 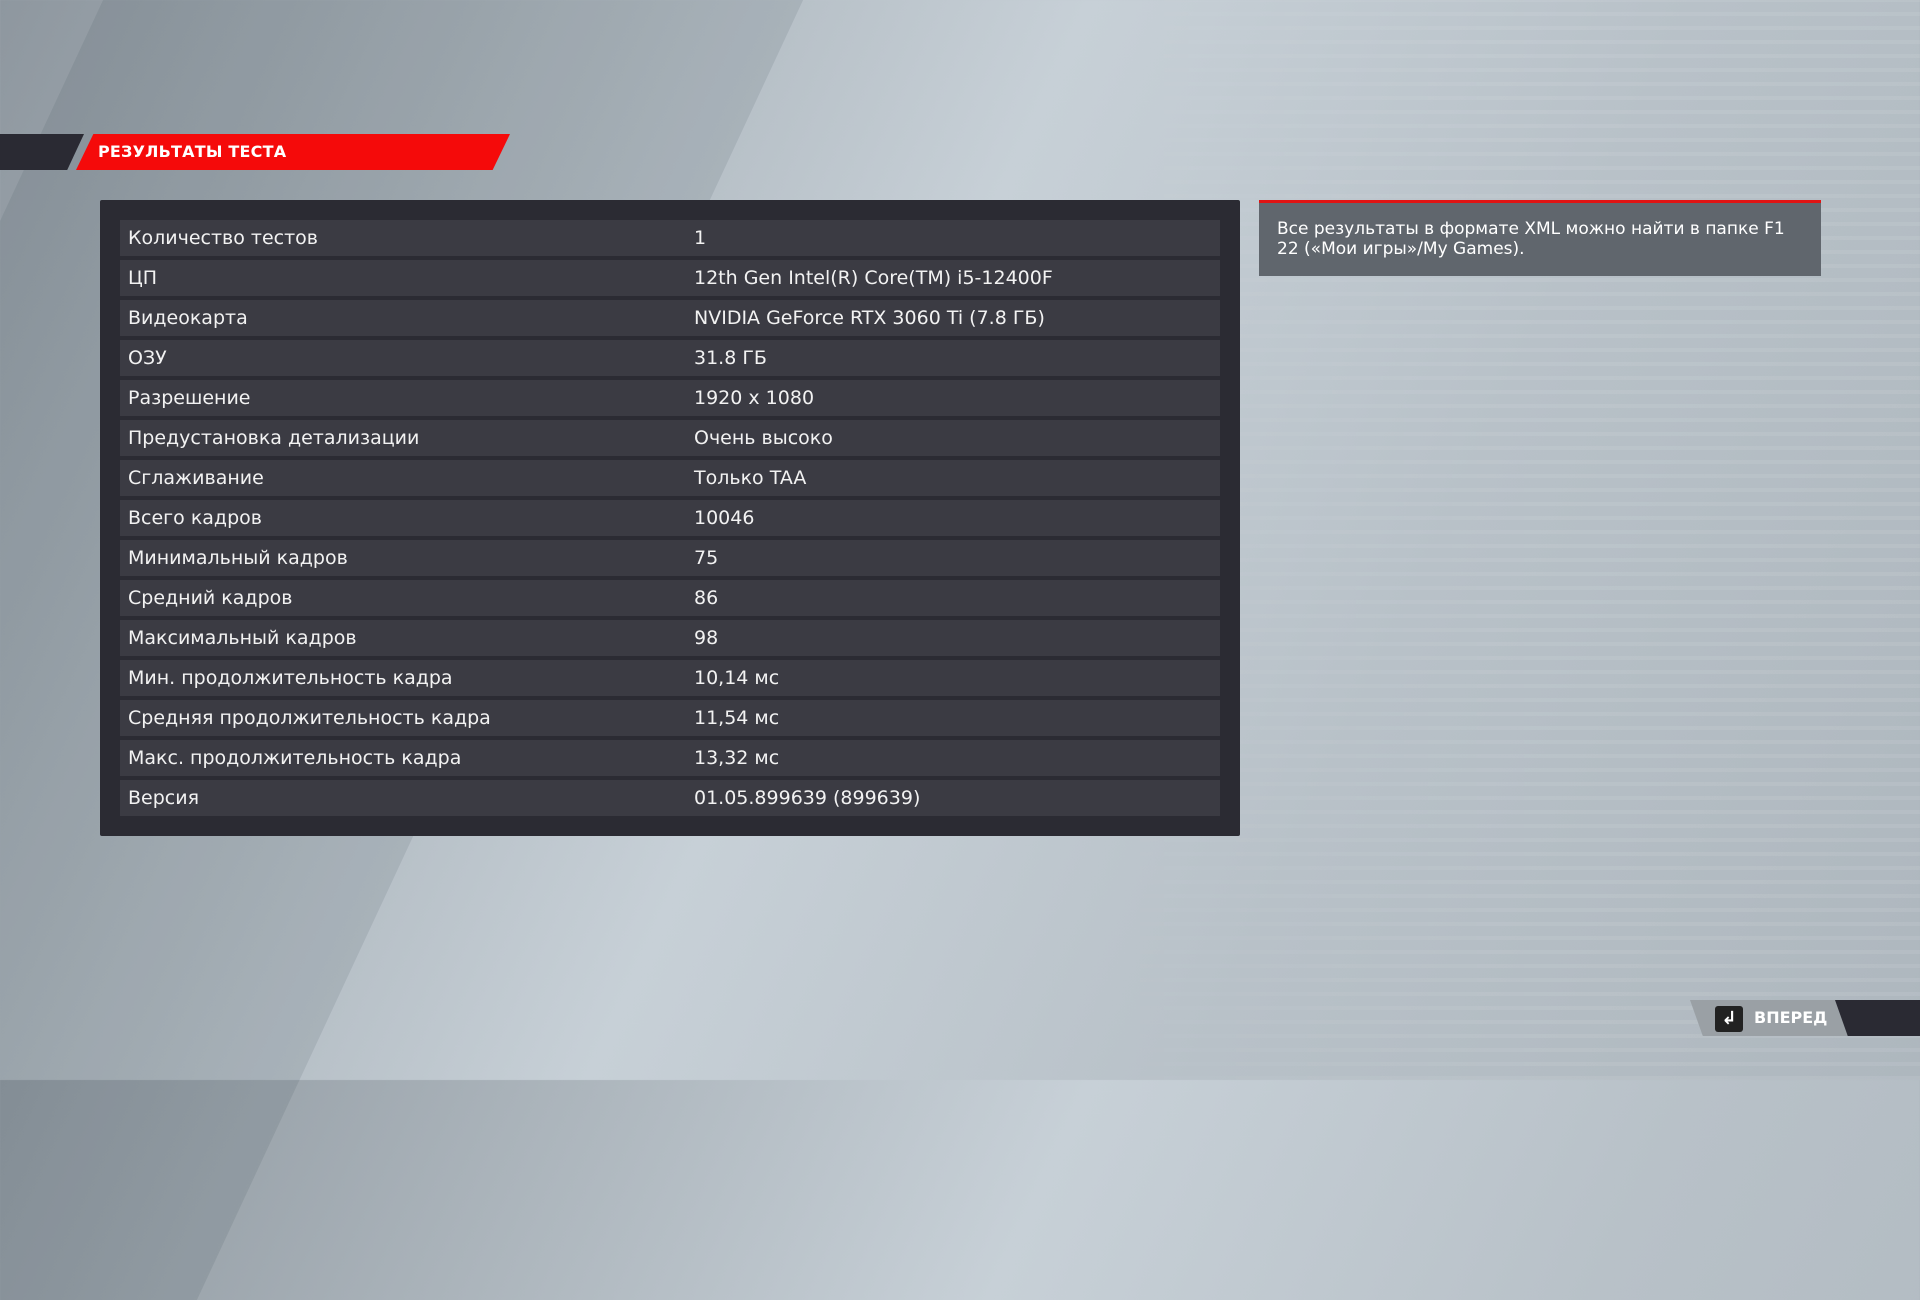 What do you see at coordinates (724, 518) in the screenshot?
I see `row-value: 10046` at bounding box center [724, 518].